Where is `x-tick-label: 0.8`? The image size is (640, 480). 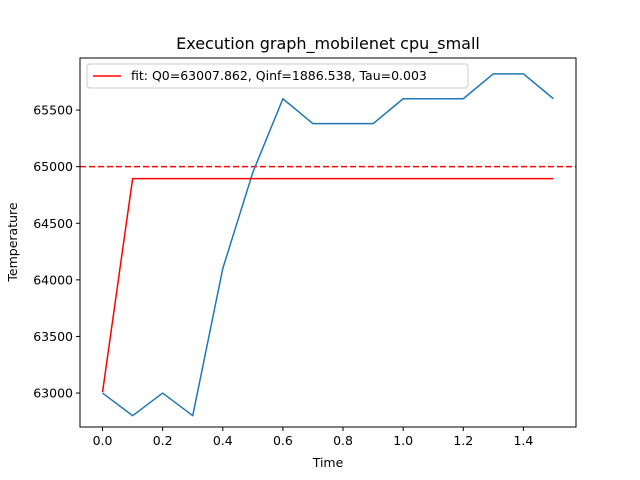 x-tick-label: 0.8 is located at coordinates (343, 440).